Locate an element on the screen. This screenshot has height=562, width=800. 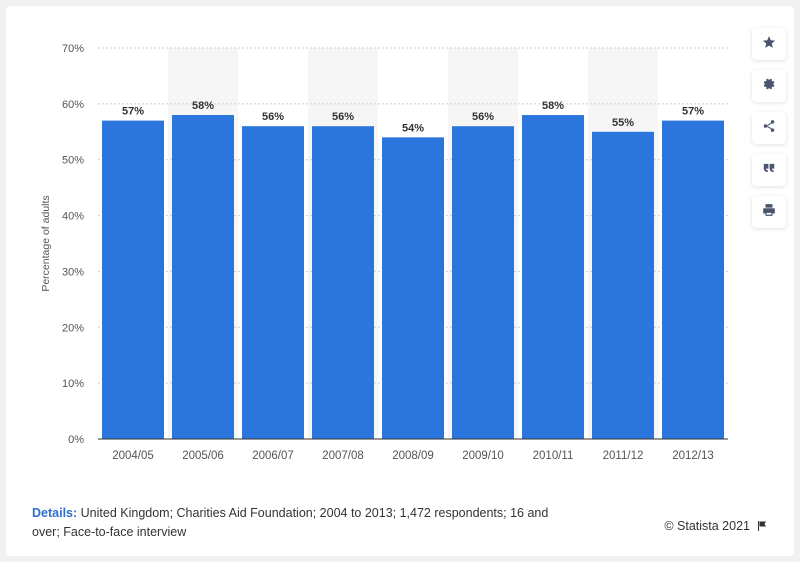
y-axis-label: Percentage of adults is located at coordinates (46, 243).